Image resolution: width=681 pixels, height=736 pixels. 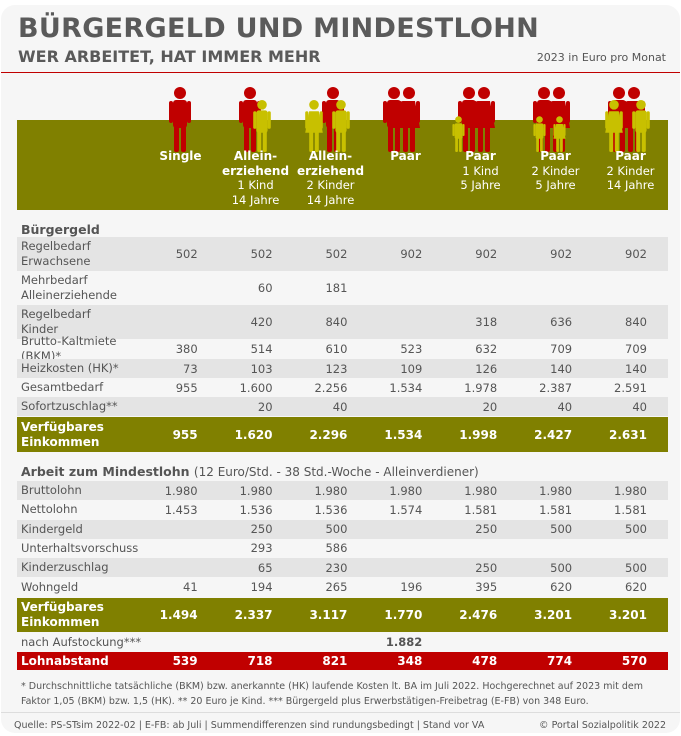 What do you see at coordinates (253, 434) in the screenshot?
I see `cell-value: 1.620` at bounding box center [253, 434].